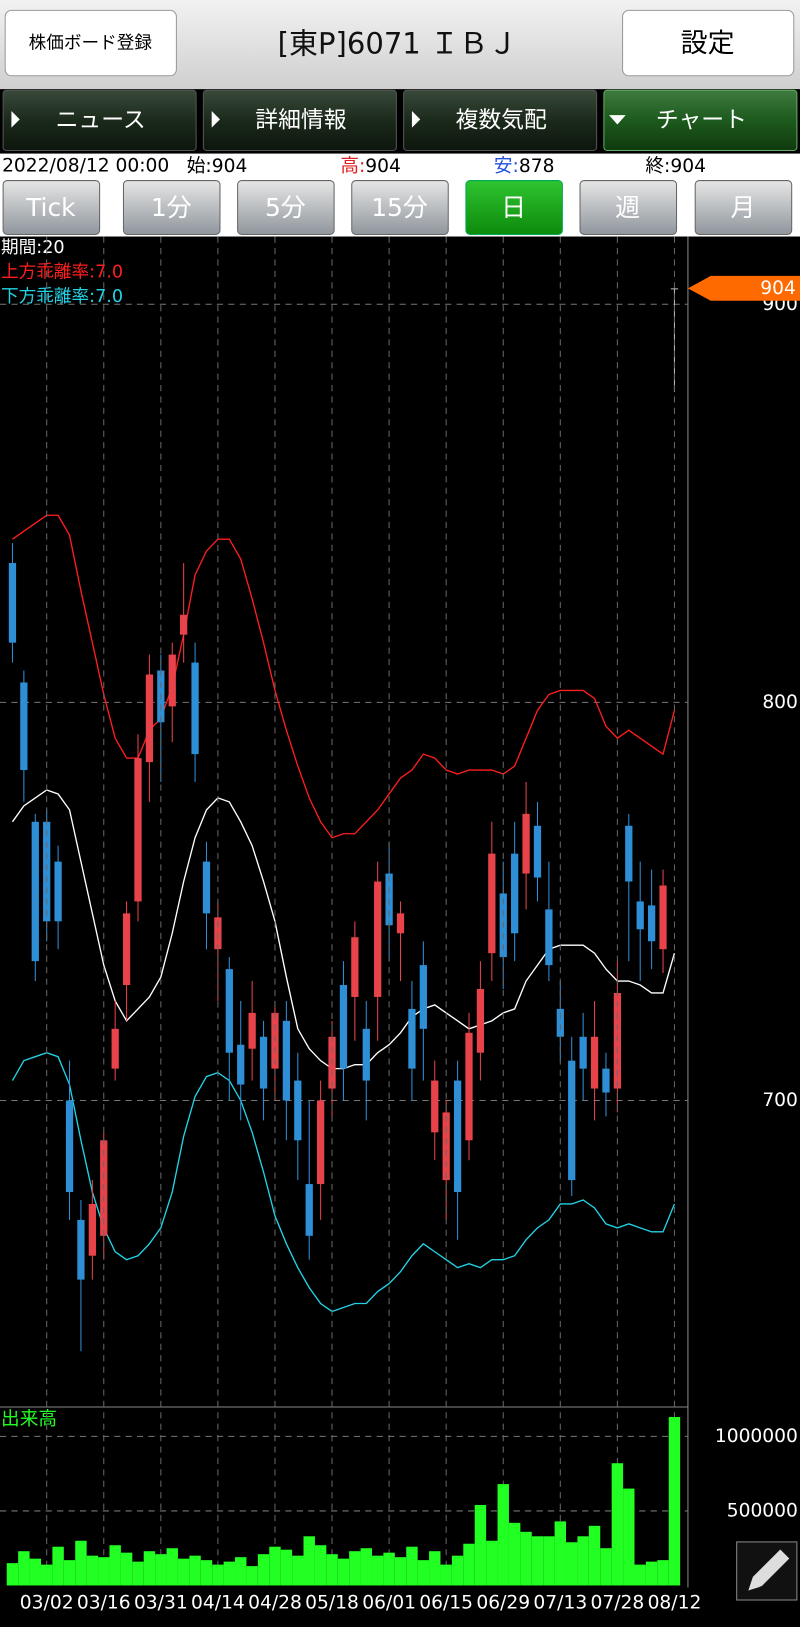 The width and height of the screenshot is (800, 1627). Describe the element at coordinates (62, 271) in the screenshot. I see `legend-entry: 上方乖離率:7.0` at that location.